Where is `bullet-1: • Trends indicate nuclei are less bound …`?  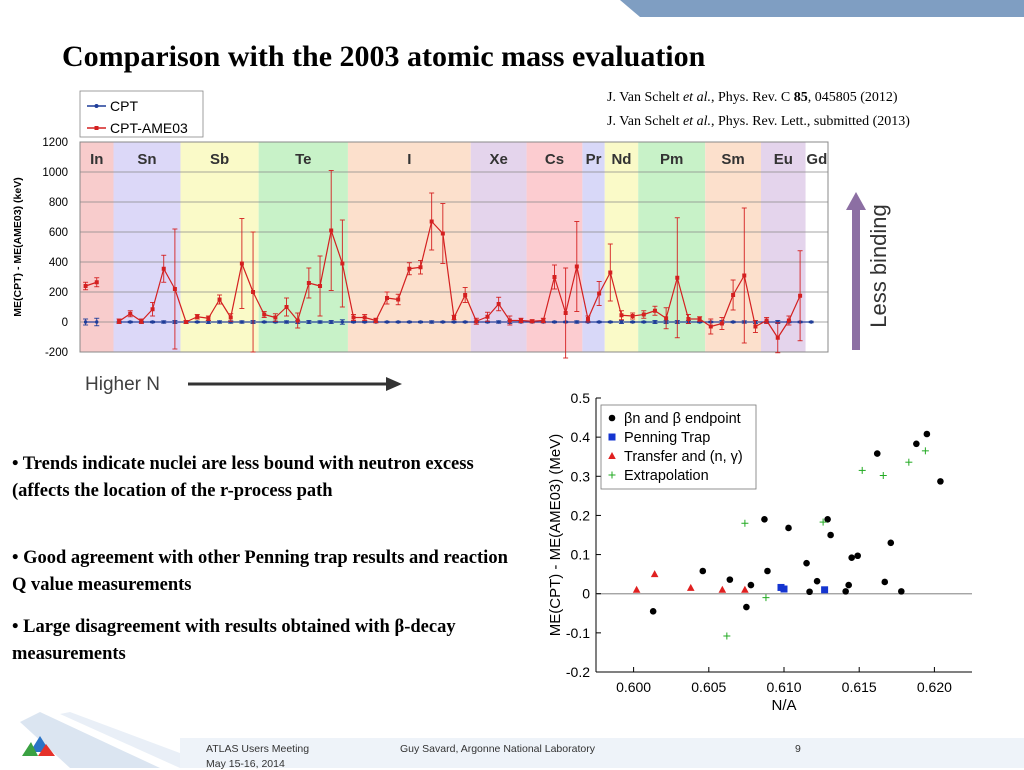 bullet-1: • Trends indicate nuclei are less bound … is located at coordinates (243, 477).